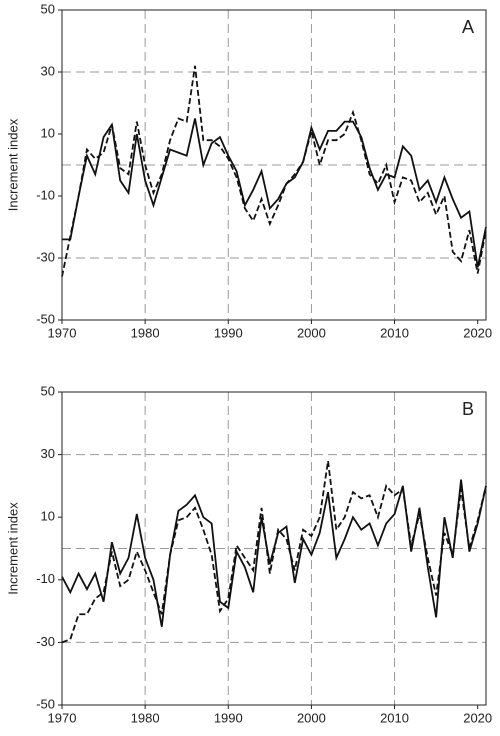 The image size is (500, 736). What do you see at coordinates (468, 409) in the screenshot?
I see `panel-label: B` at bounding box center [468, 409].